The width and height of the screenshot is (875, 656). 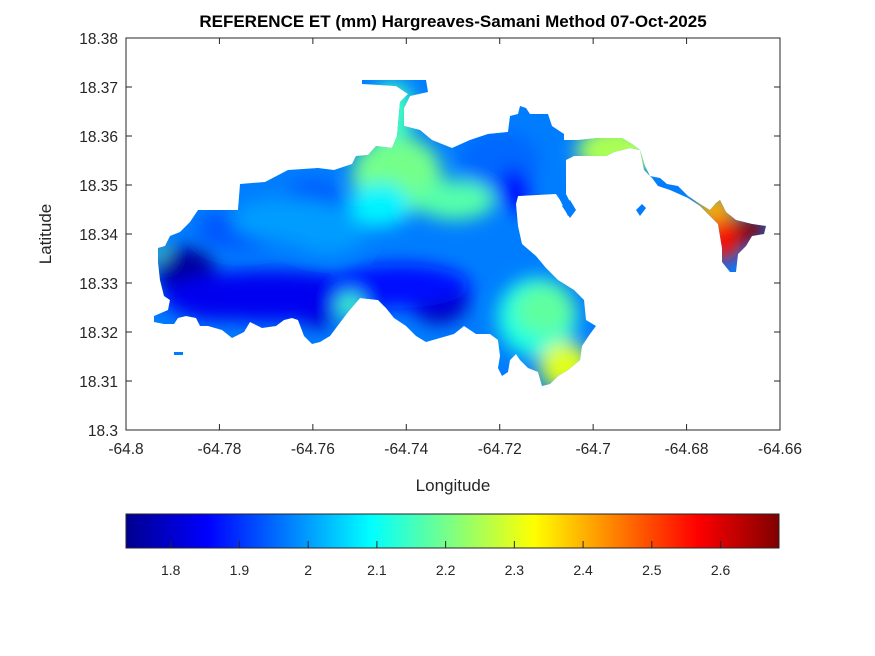 I want to click on y-tick-label: 18.31, so click(x=98, y=382).